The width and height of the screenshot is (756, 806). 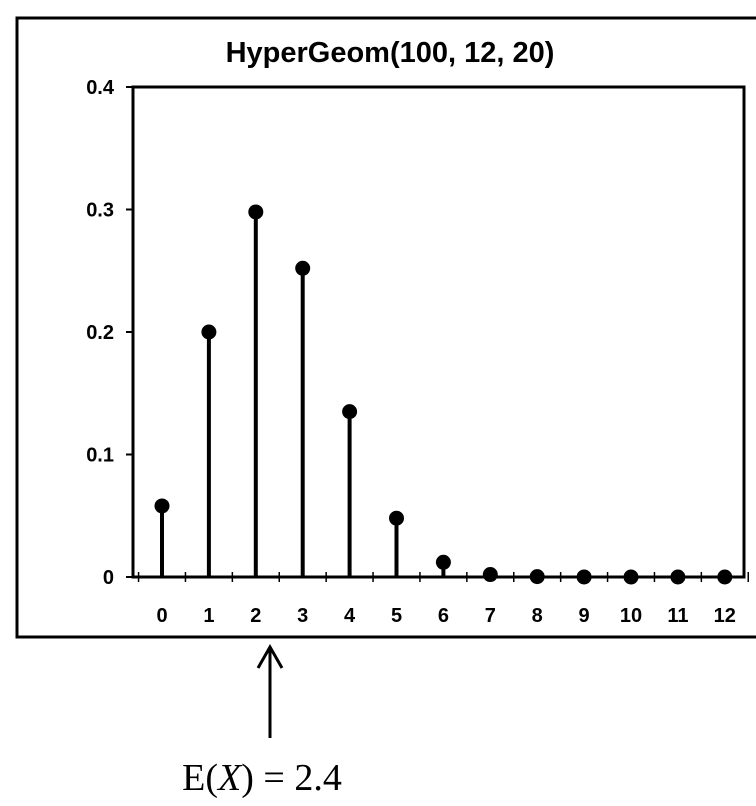 I want to click on x-tick-label: 9, so click(x=584, y=616).